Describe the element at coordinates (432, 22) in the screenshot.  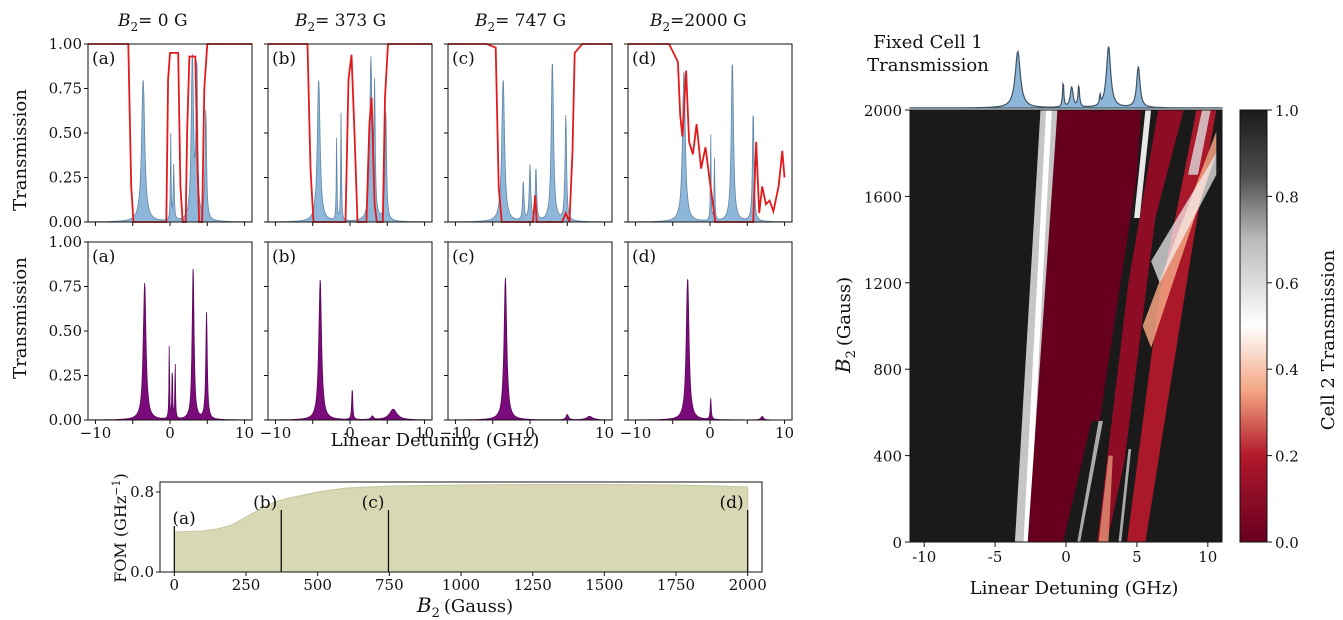
I see `top-panel-titles: B2= 0 G B2= 373 G B2= 747 G B2=2000 G` at that location.